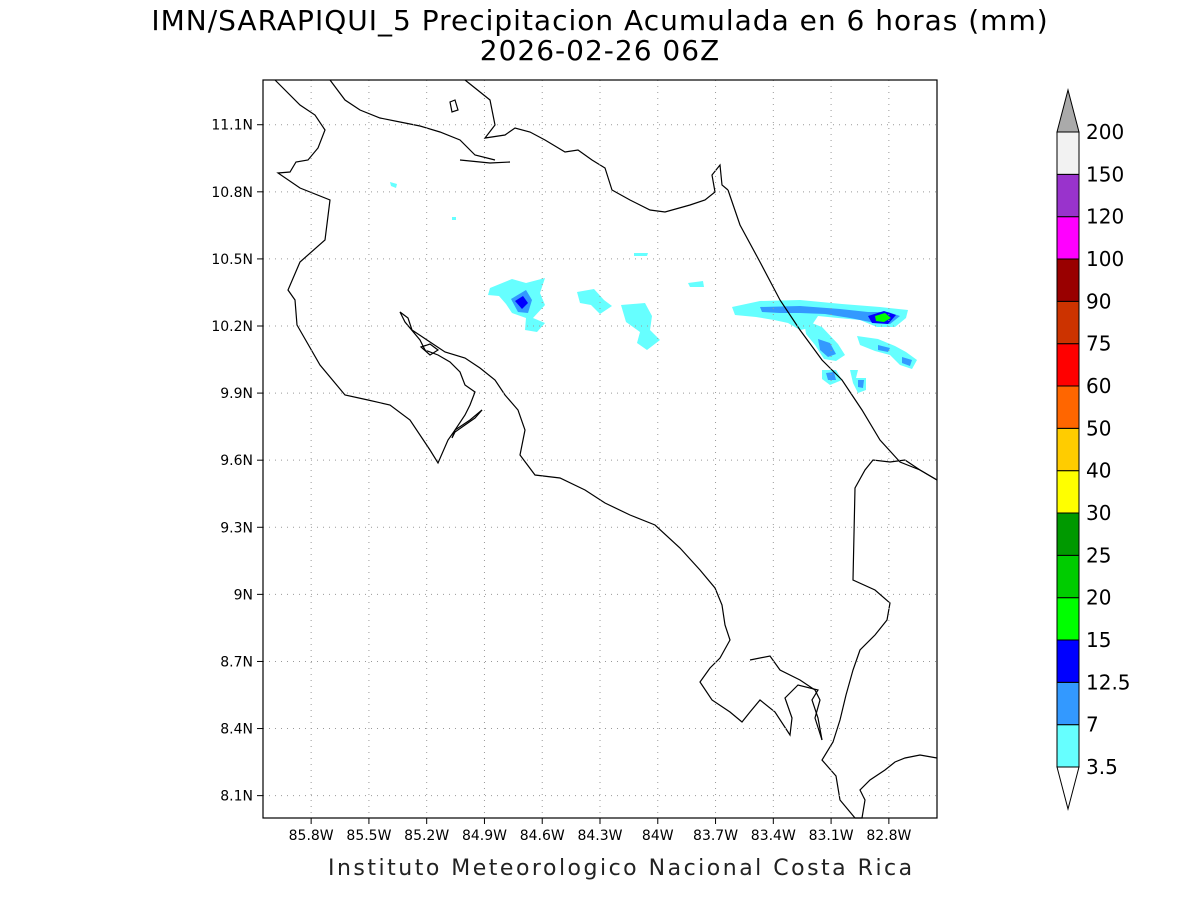 The width and height of the screenshot is (1200, 900). Describe the element at coordinates (236, 394) in the screenshot. I see `lat-tick-label: 9.9N` at that location.